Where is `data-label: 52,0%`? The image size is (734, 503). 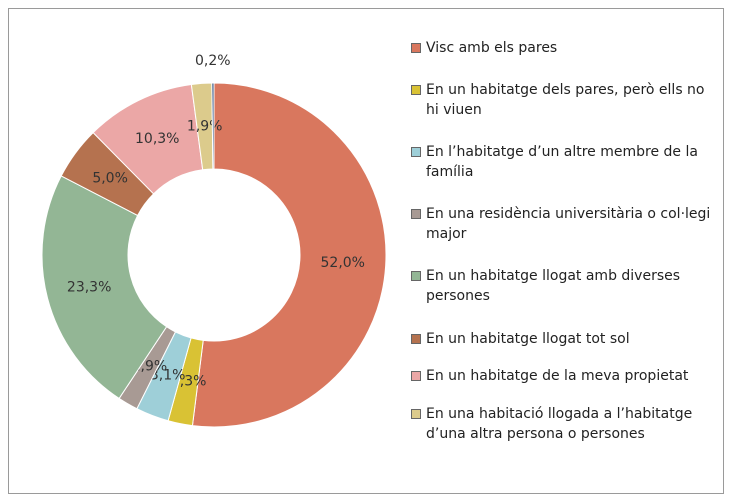
data-label: 52,0% is located at coordinates (343, 263).